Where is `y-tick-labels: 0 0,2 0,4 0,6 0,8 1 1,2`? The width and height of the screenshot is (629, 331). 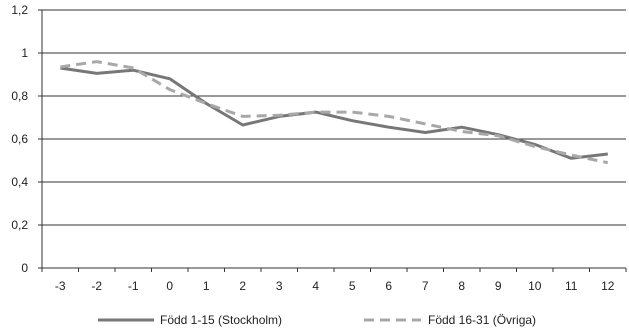 y-tick-labels: 0 0,2 0,4 0,6 0,8 1 1,2 is located at coordinates (19, 139).